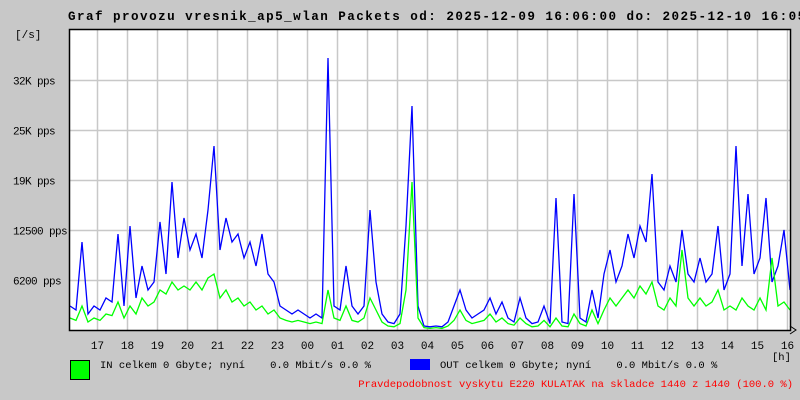 This screenshot has width=800, height=400. I want to click on y-tick-label: 25K pps, so click(34, 133).